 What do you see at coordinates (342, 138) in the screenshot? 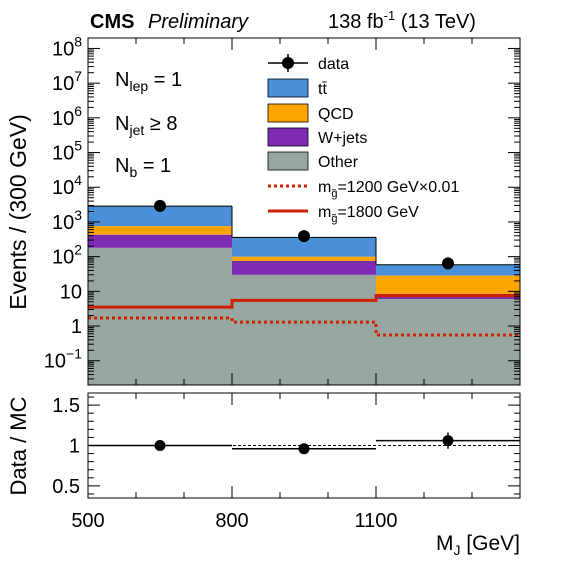
I see `legend-wjets-label: W+jets` at bounding box center [342, 138].